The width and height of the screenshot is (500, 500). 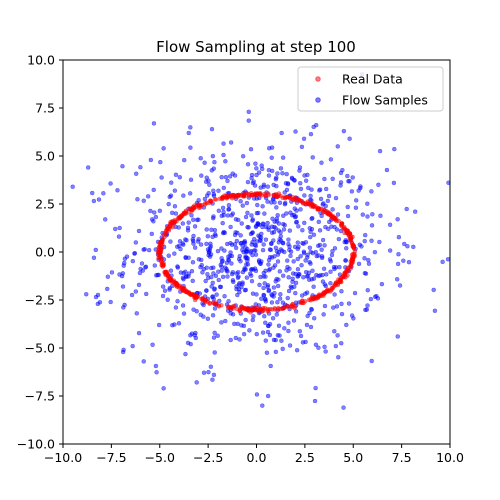 I want to click on legend: Real Data Flow Samples, so click(x=370, y=89).